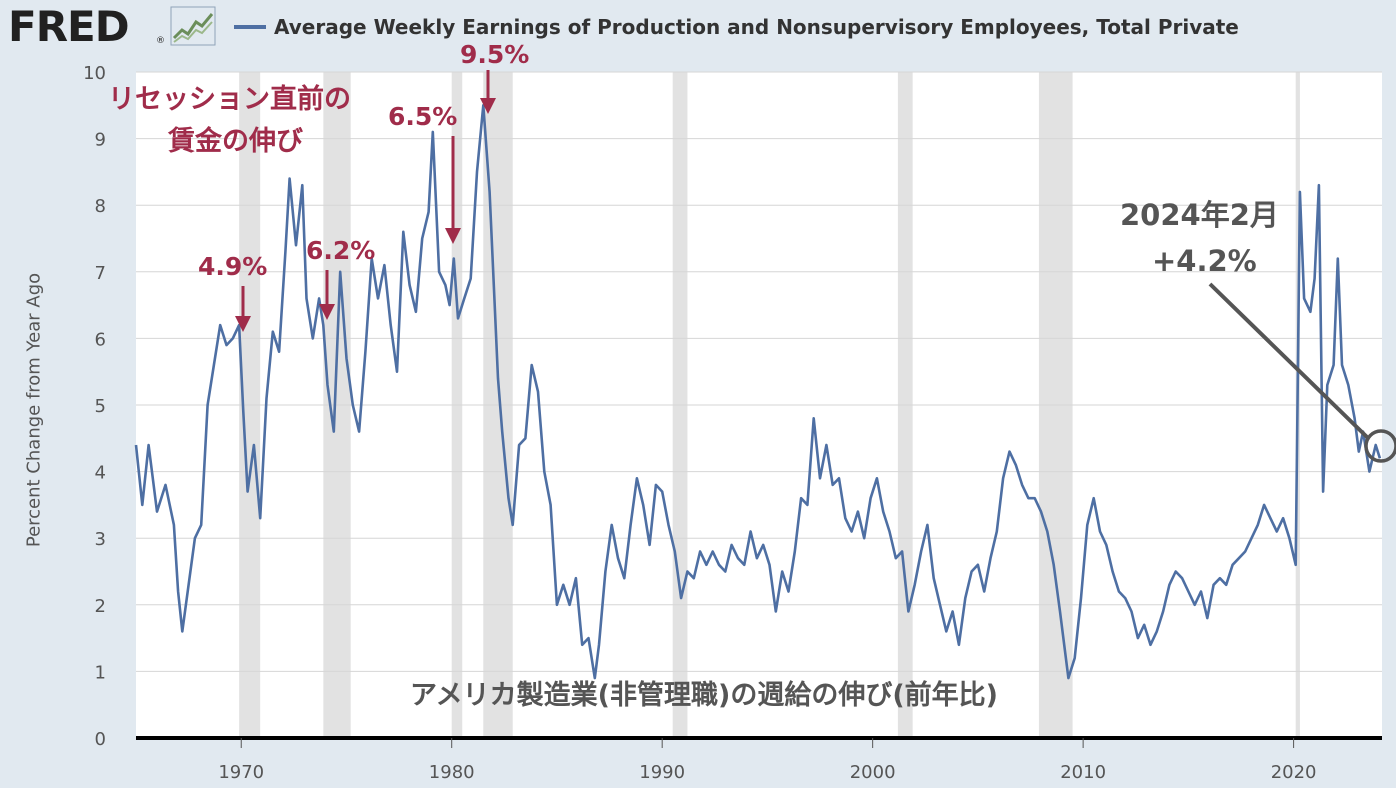  What do you see at coordinates (488, 92) in the screenshot?
I see `arrow-peak-1981` at bounding box center [488, 92].